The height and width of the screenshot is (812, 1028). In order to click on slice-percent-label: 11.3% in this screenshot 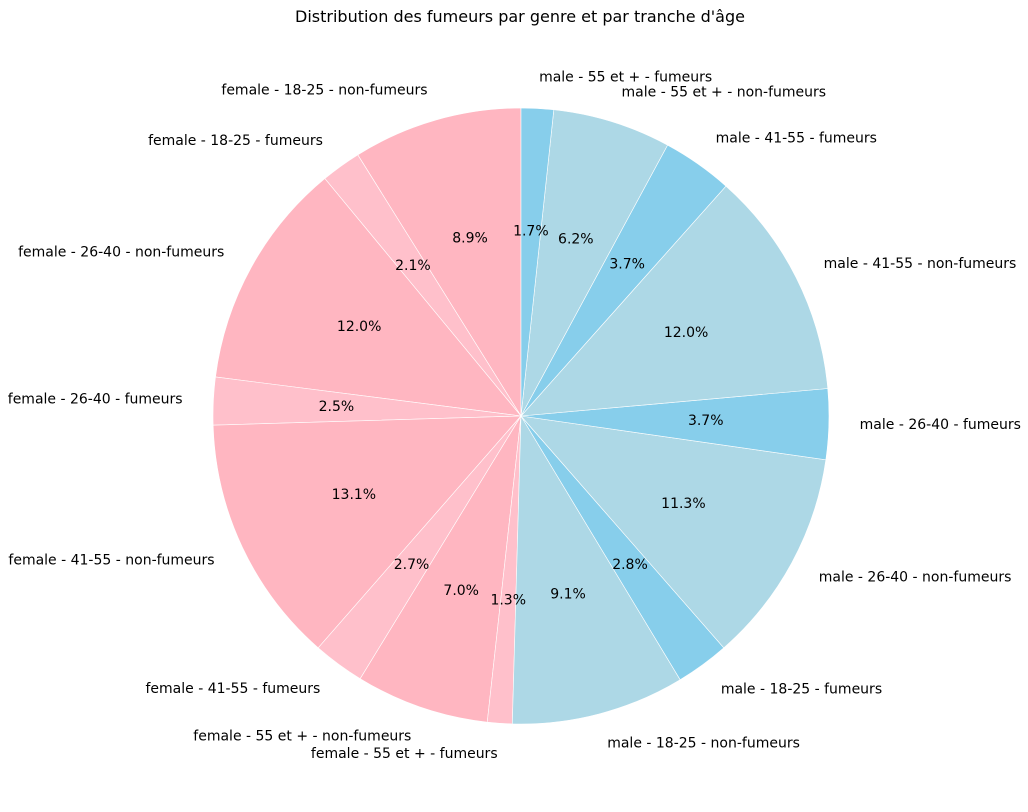, I will do `click(683, 504)`.